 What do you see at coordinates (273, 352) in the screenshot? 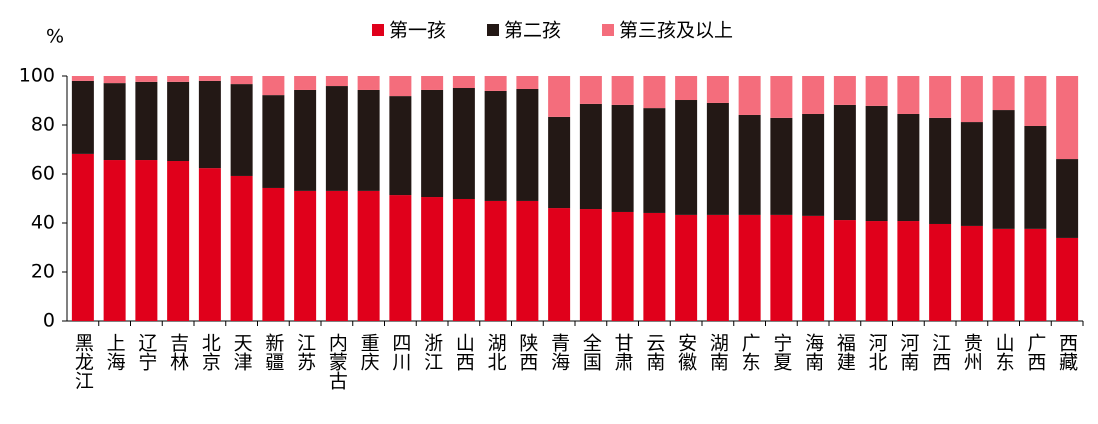
I see `x-tick-label: 新疆` at bounding box center [273, 352].